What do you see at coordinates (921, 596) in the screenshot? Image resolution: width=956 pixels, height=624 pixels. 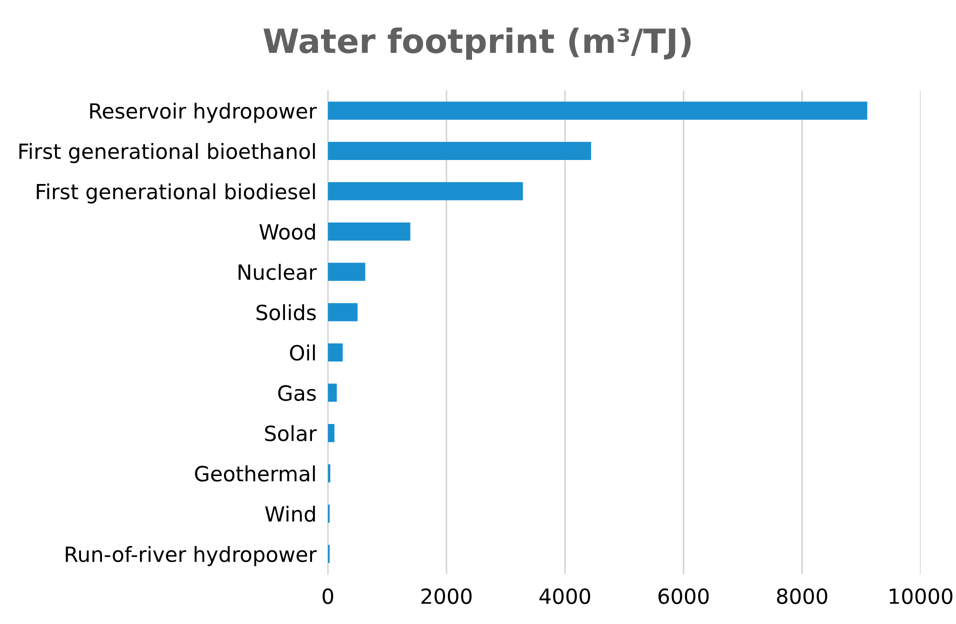 I see `x-tick-label: 10000` at bounding box center [921, 596].